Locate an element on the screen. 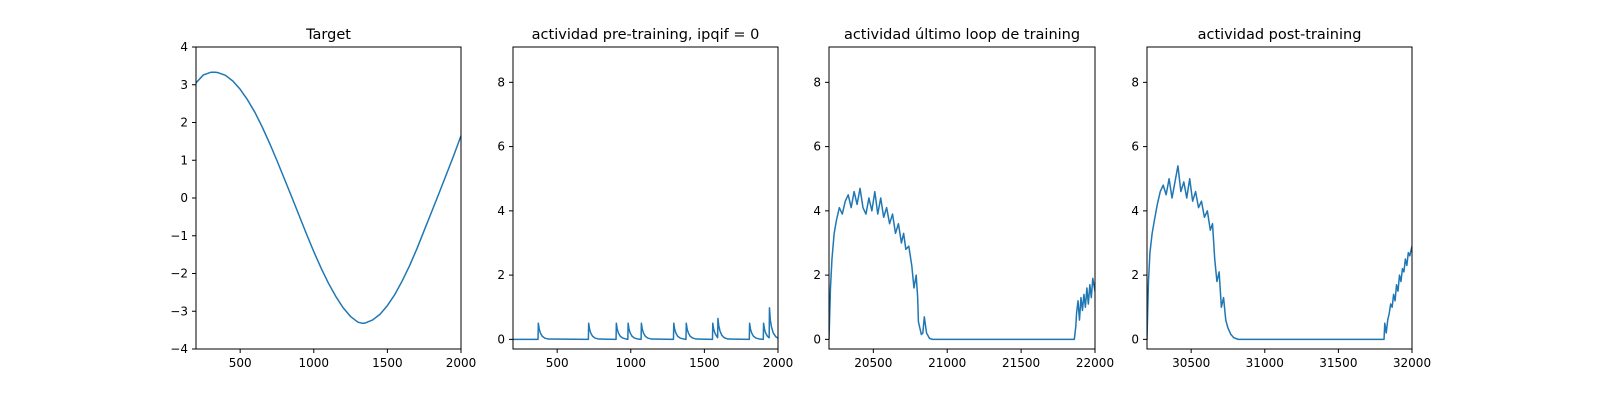  x-tick-label: 30500 is located at coordinates (1191, 363).